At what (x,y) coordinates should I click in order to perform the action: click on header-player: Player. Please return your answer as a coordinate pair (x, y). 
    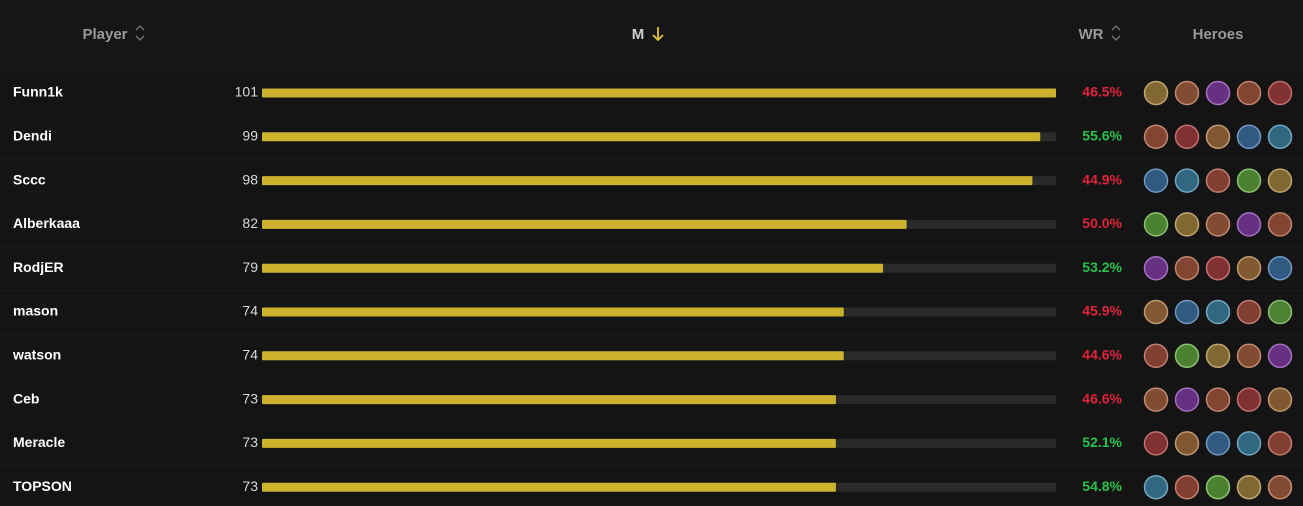
    Looking at the image, I should click on (104, 34).